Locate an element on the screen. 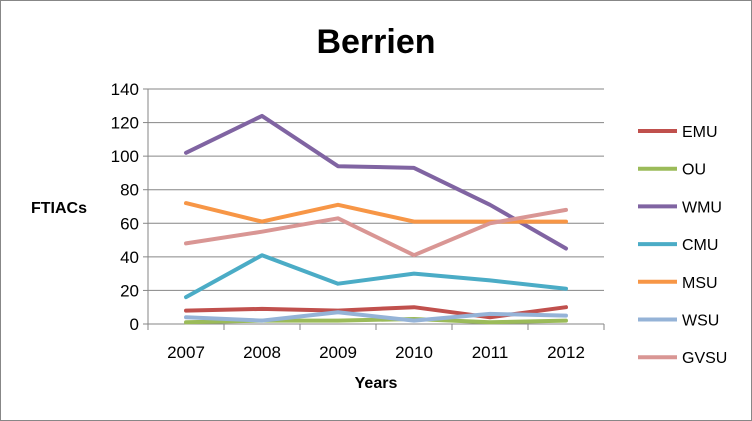 Image resolution: width=752 pixels, height=421 pixels. legend: EMU OU WMU CMU MSU WSU GVSU is located at coordinates (682, 245).